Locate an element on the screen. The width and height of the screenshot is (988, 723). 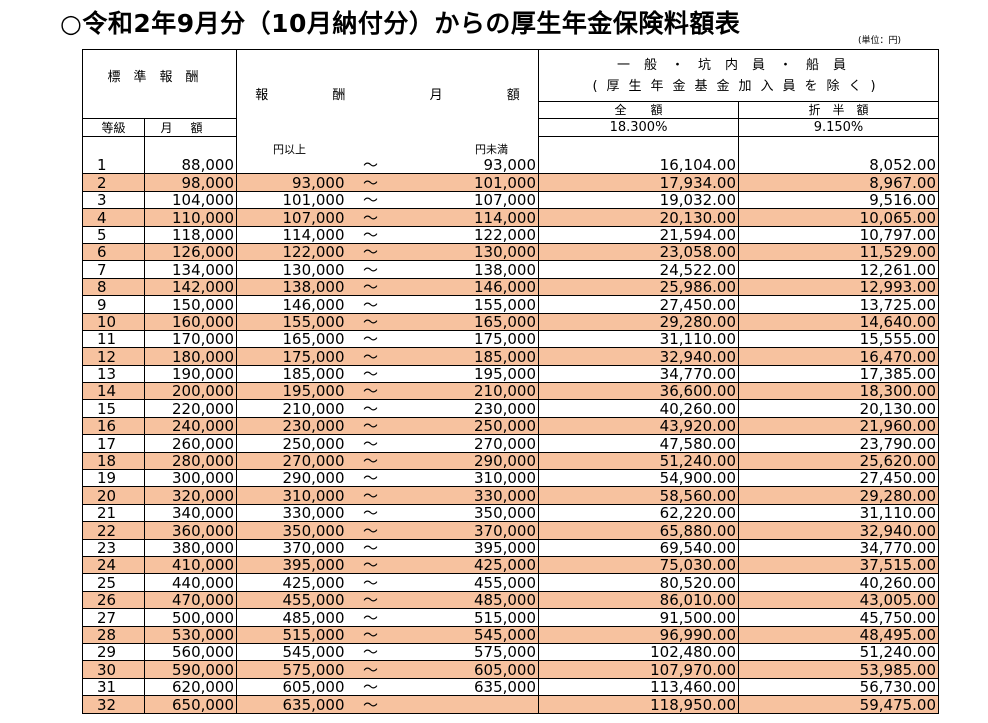
cell-full: 17,934.00 is located at coordinates (639, 182).